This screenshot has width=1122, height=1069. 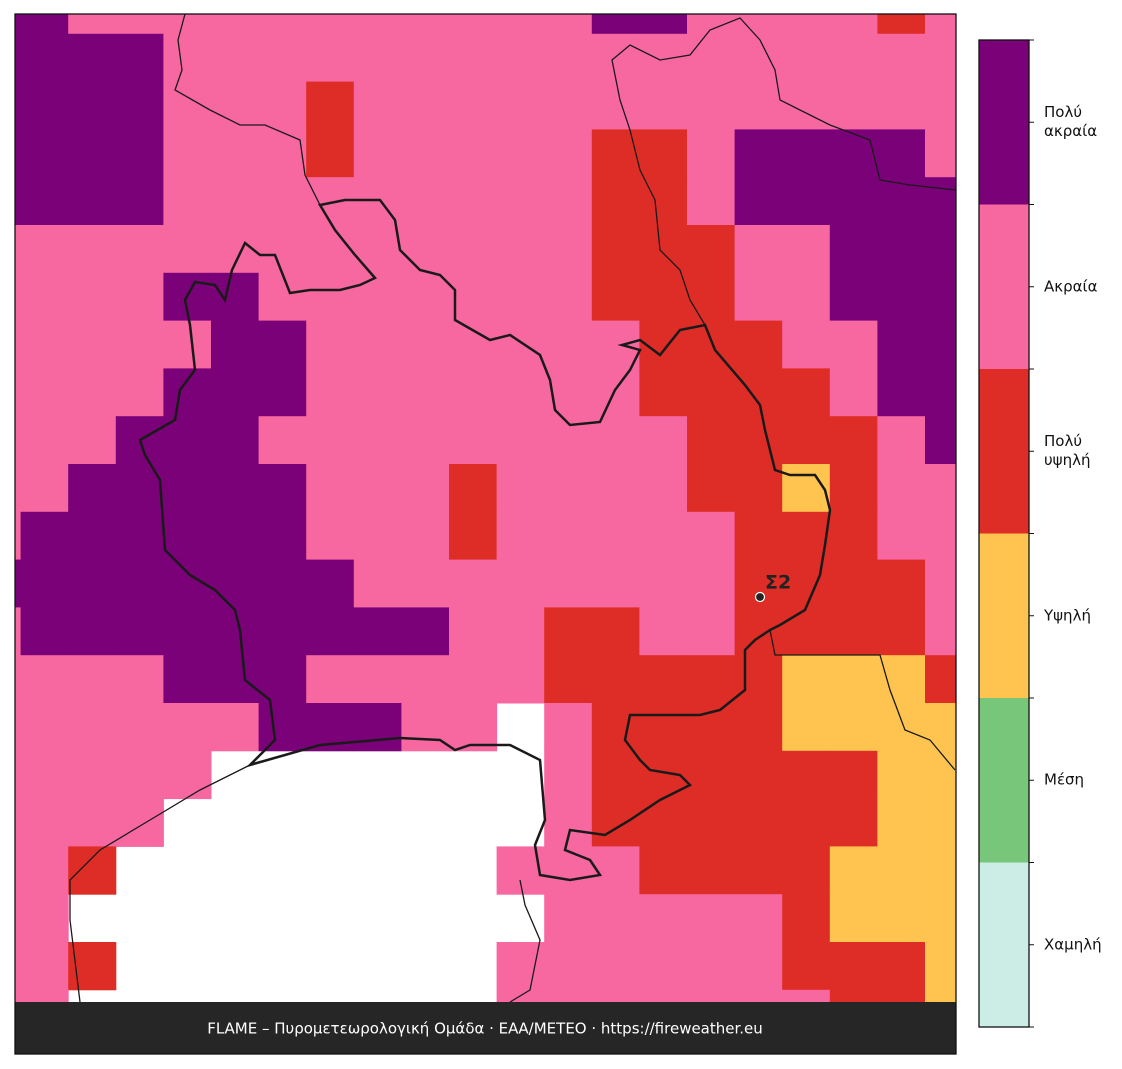 I want to click on colorbar-frame, so click(x=1004, y=533).